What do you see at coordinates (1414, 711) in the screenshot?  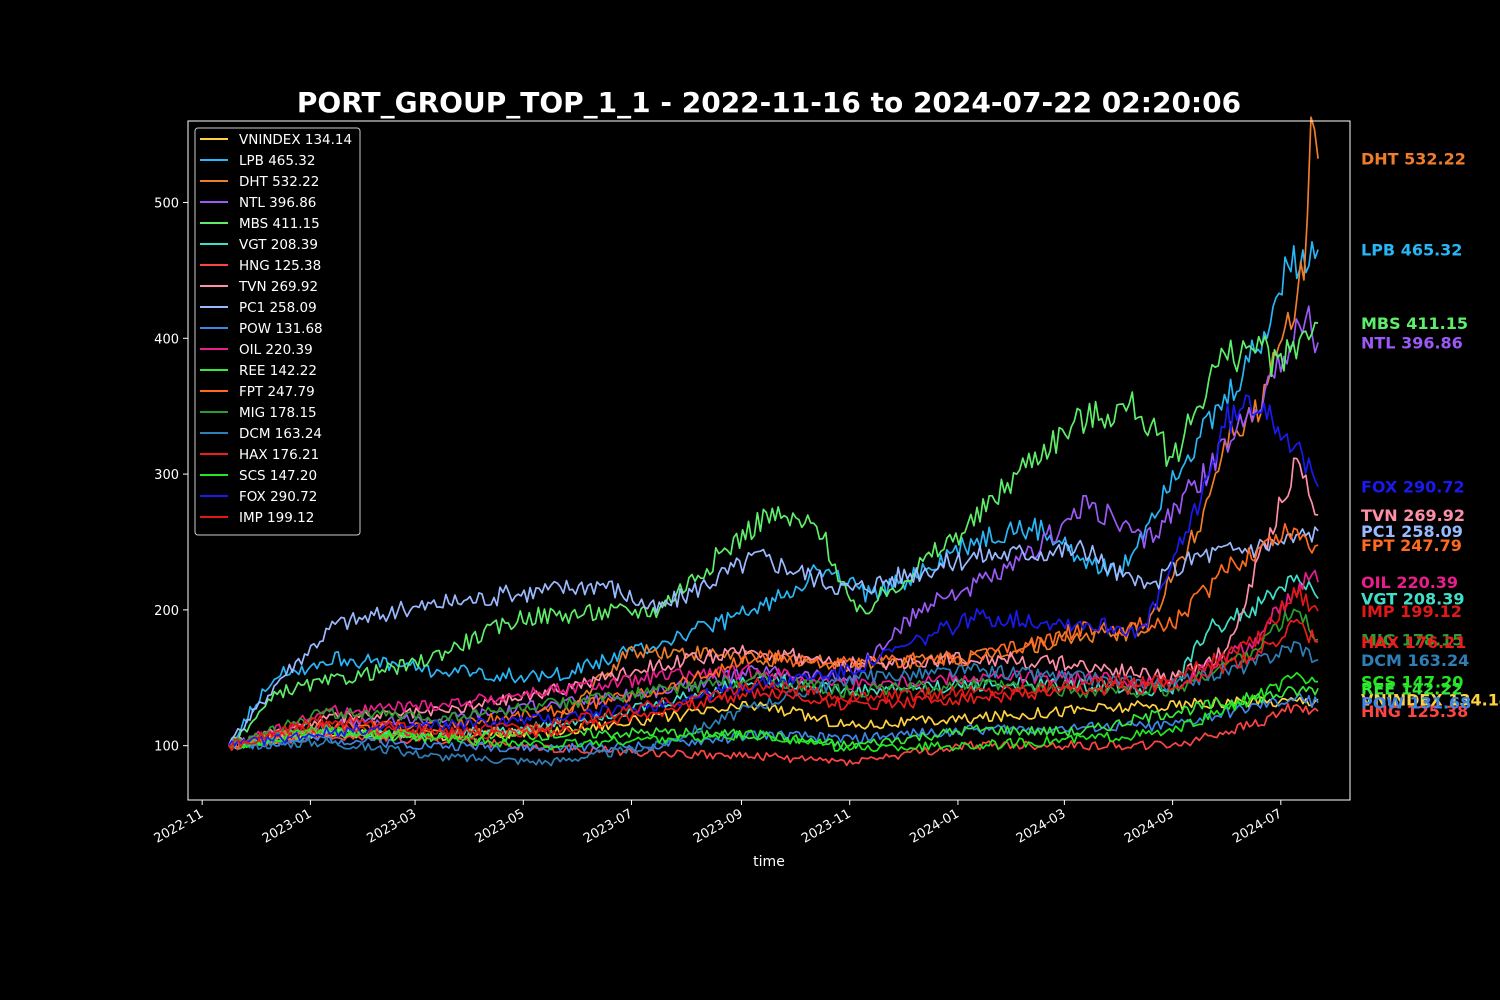 I see `end-label-hng: HNG 125.38` at bounding box center [1414, 711].